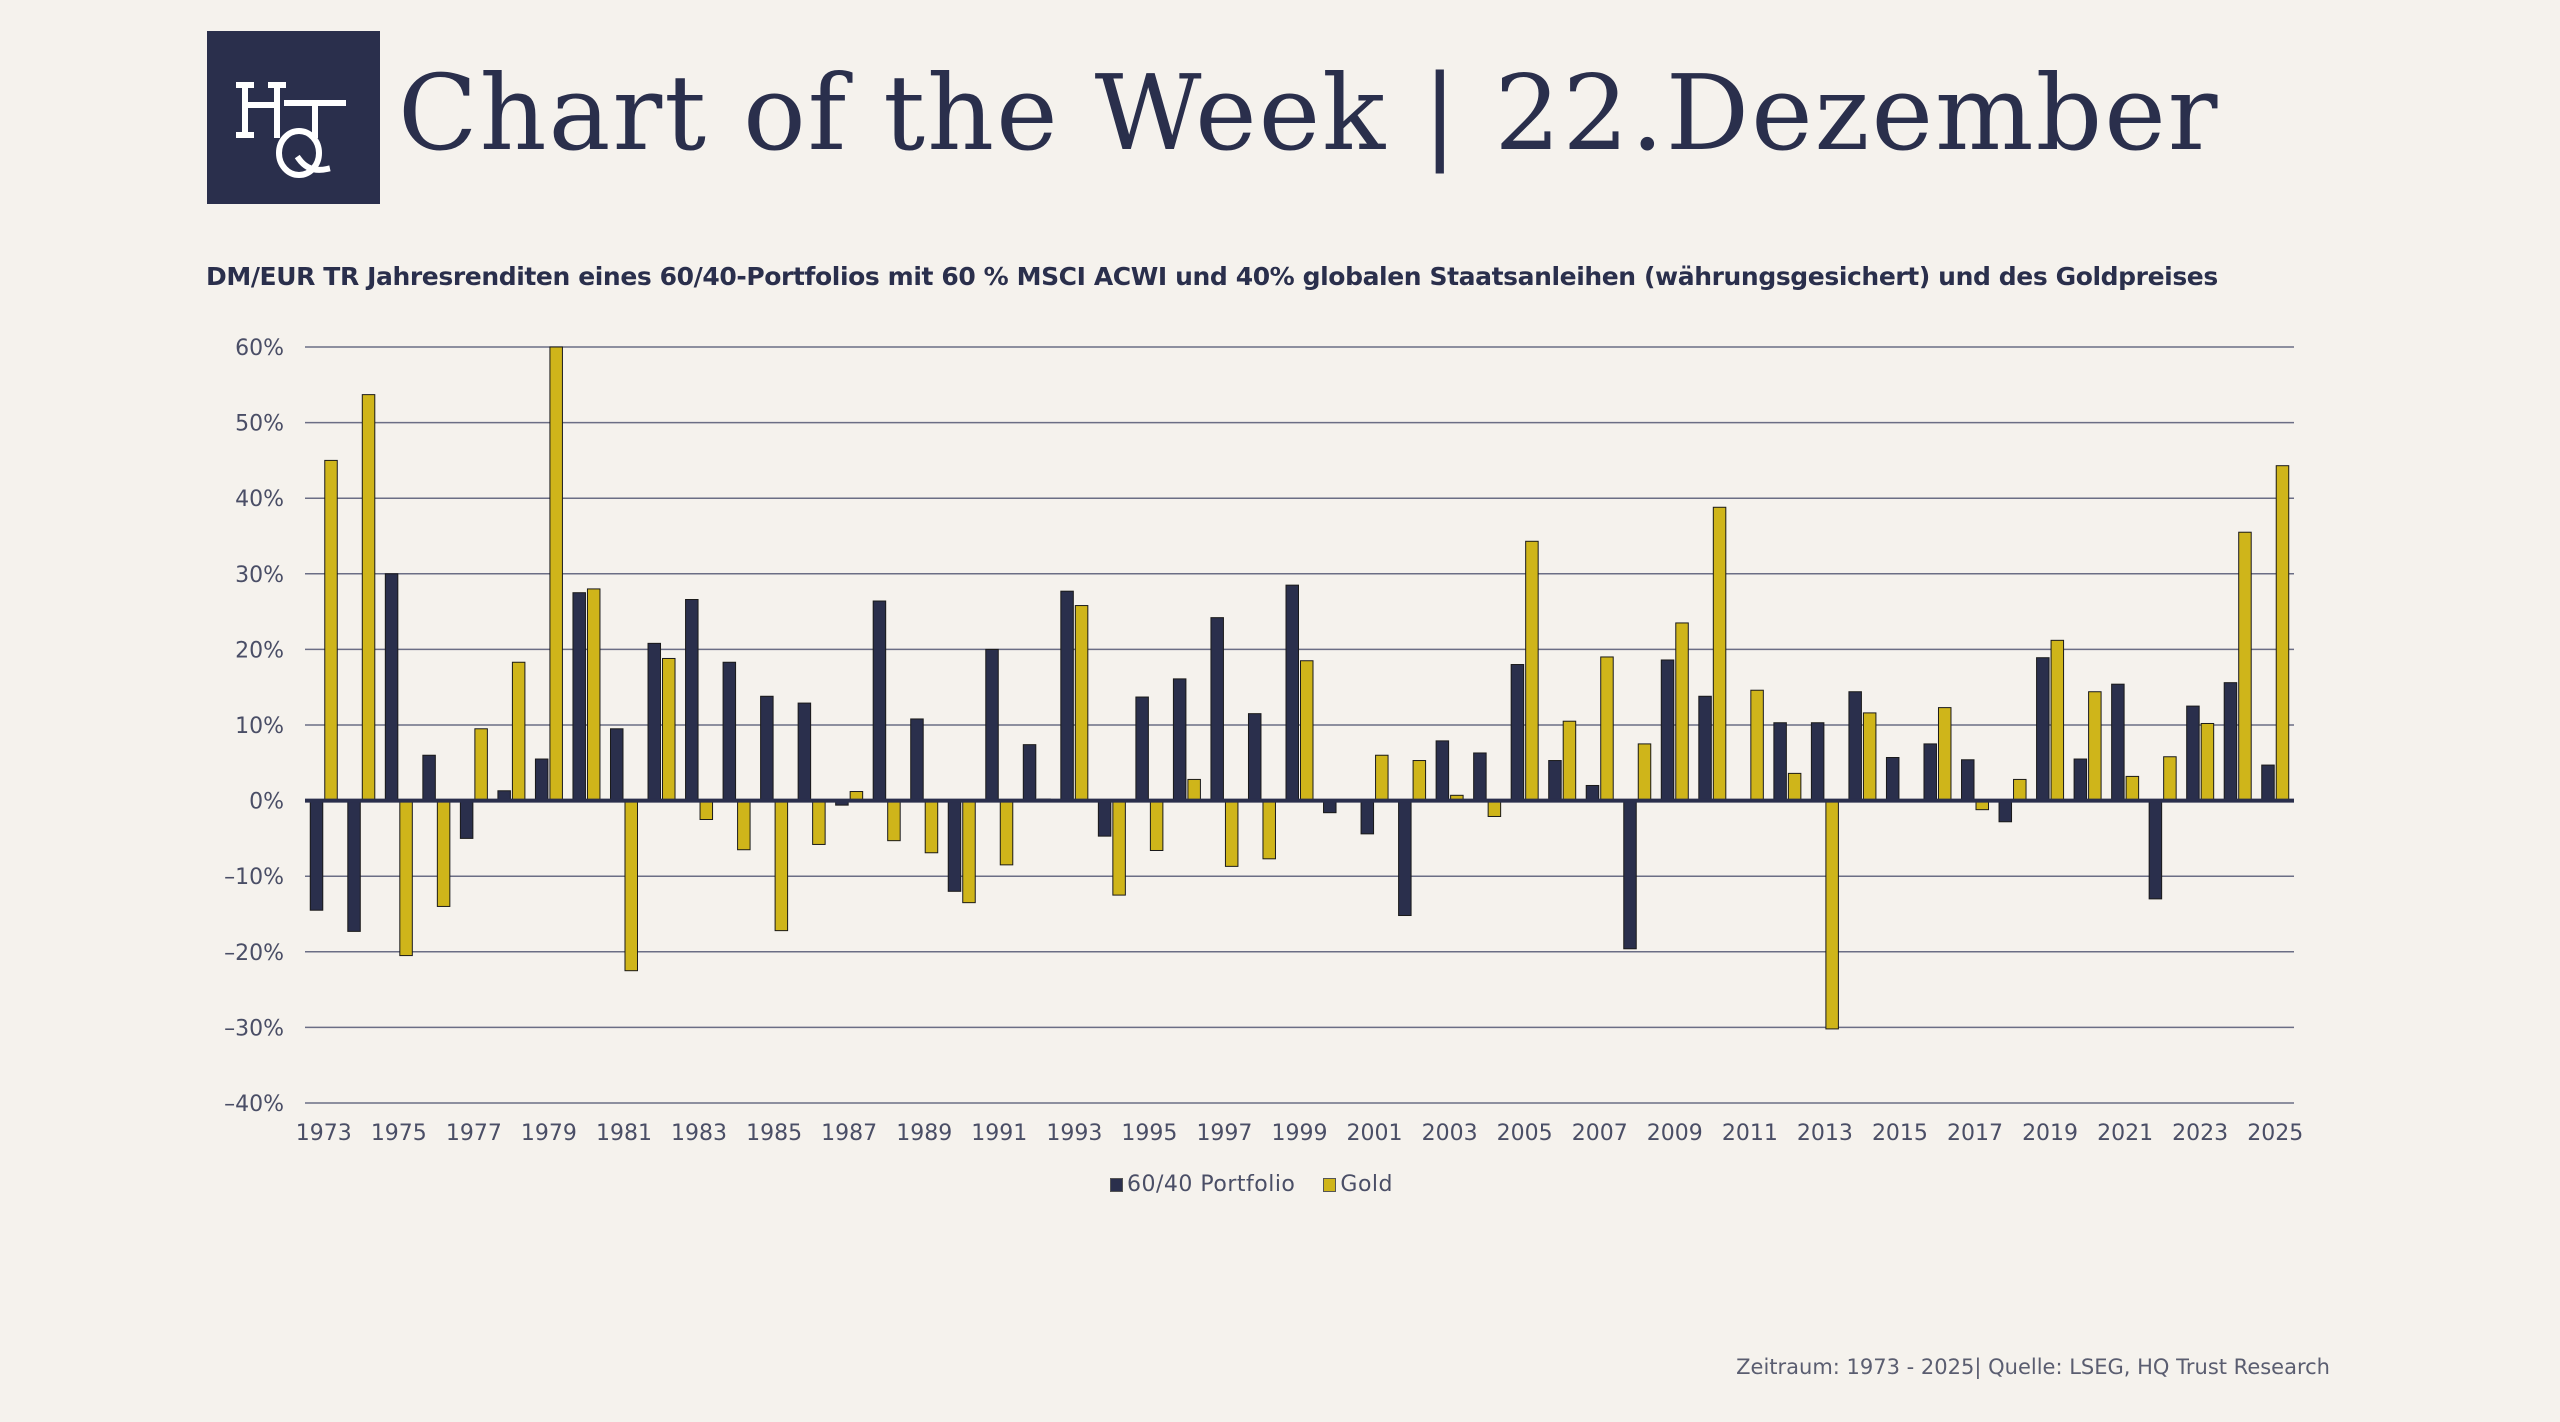  I want to click on bar-portfolio-2003, so click(1442, 771).